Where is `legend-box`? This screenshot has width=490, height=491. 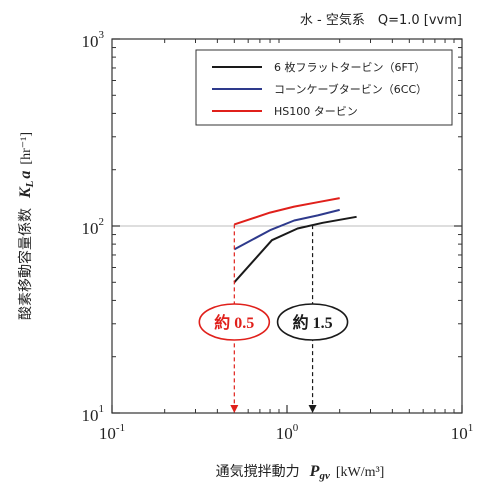 legend-box is located at coordinates (324, 87).